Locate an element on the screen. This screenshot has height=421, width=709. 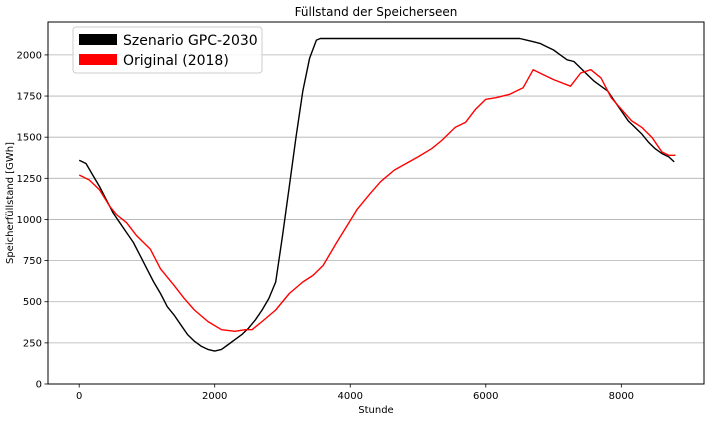
y-axis-label: Speicherfüllstand [GWh] is located at coordinates (10, 203).